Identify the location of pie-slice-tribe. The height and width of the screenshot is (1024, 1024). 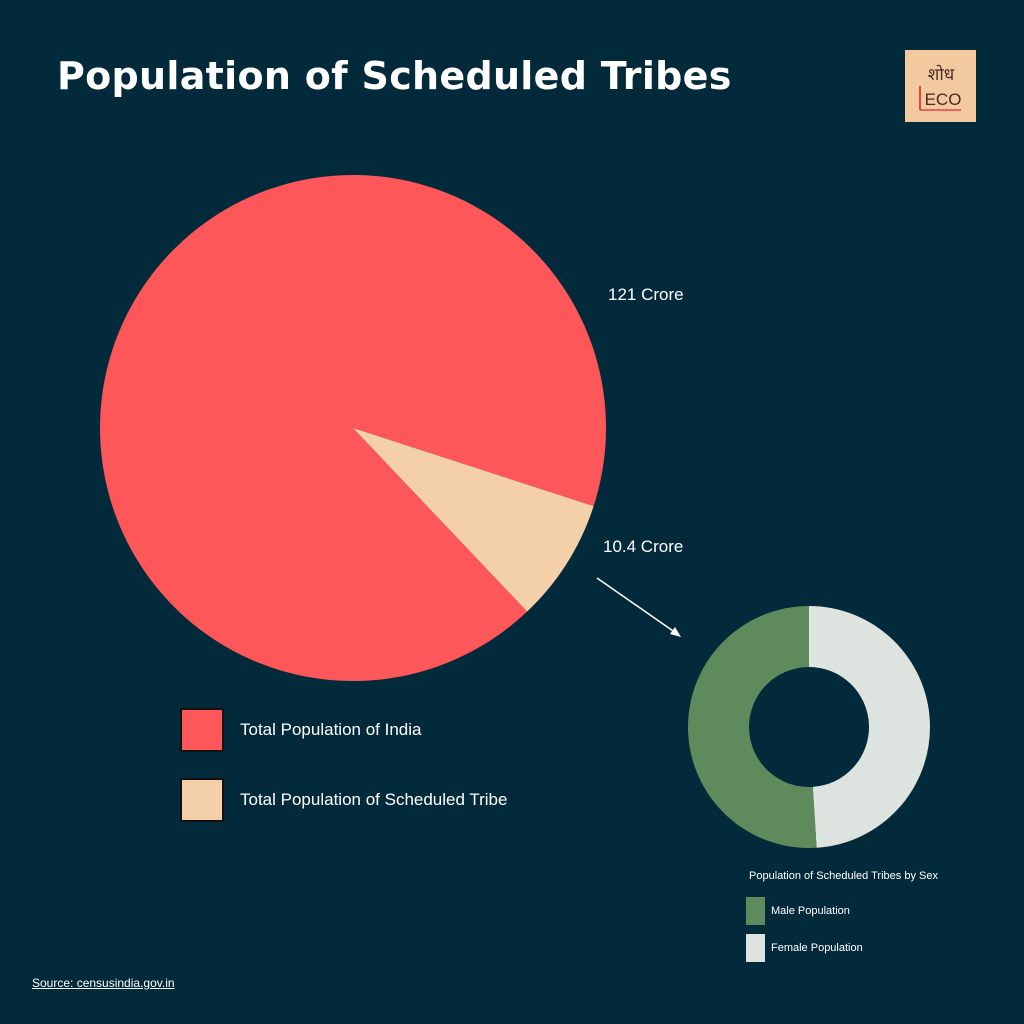
(473, 520).